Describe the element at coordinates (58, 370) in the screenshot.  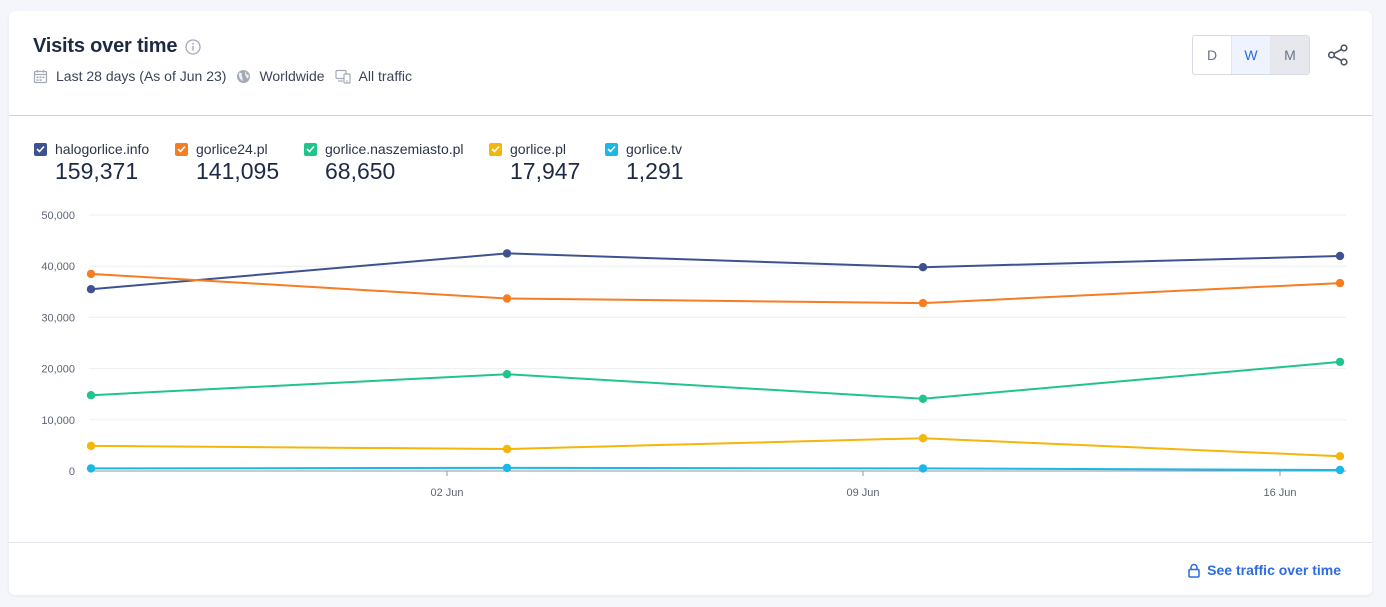
I see `y-tick-label: 20,000` at that location.